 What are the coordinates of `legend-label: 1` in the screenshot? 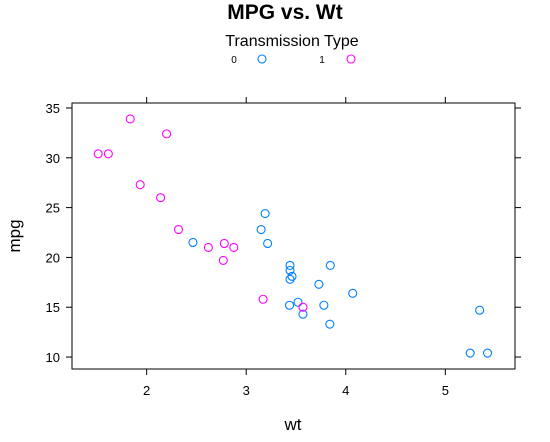 It's located at (322, 60).